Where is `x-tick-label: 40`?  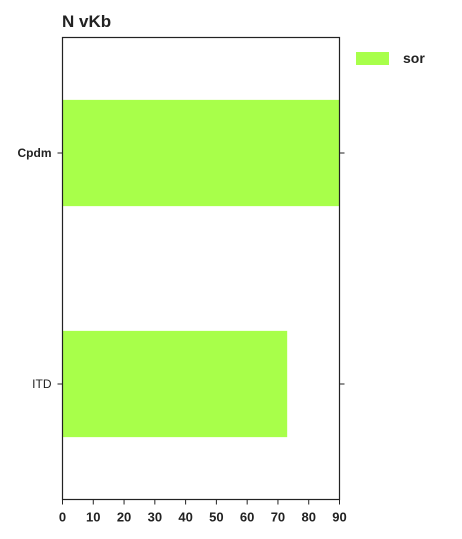 x-tick-label: 40 is located at coordinates (185, 517).